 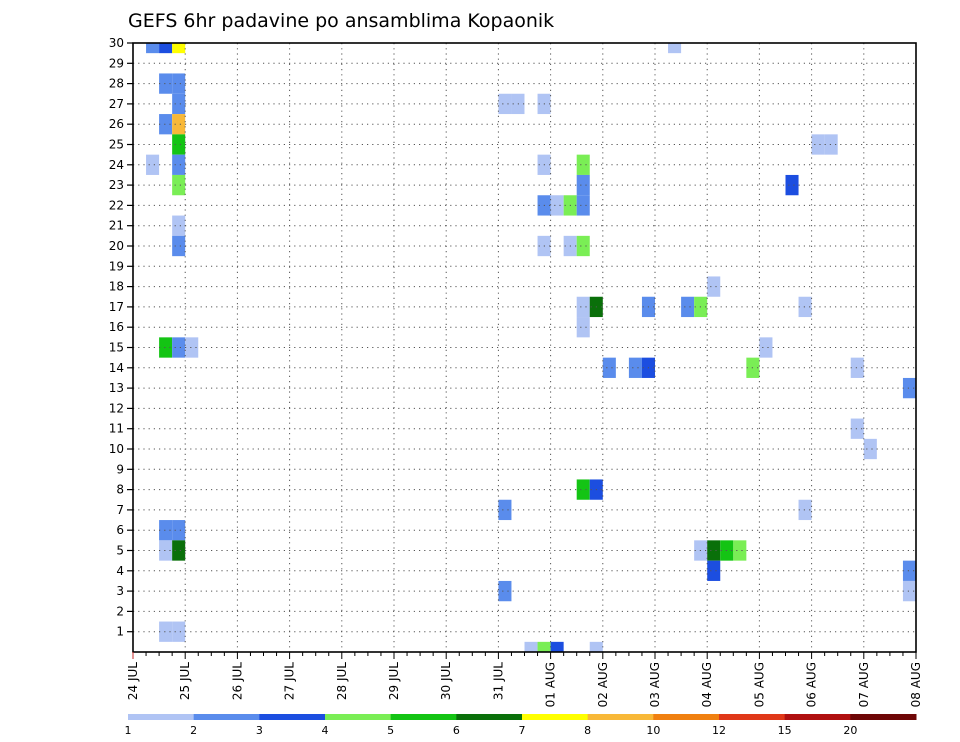 I want to click on x-tick-label: 30 JUL, so click(x=446, y=681).